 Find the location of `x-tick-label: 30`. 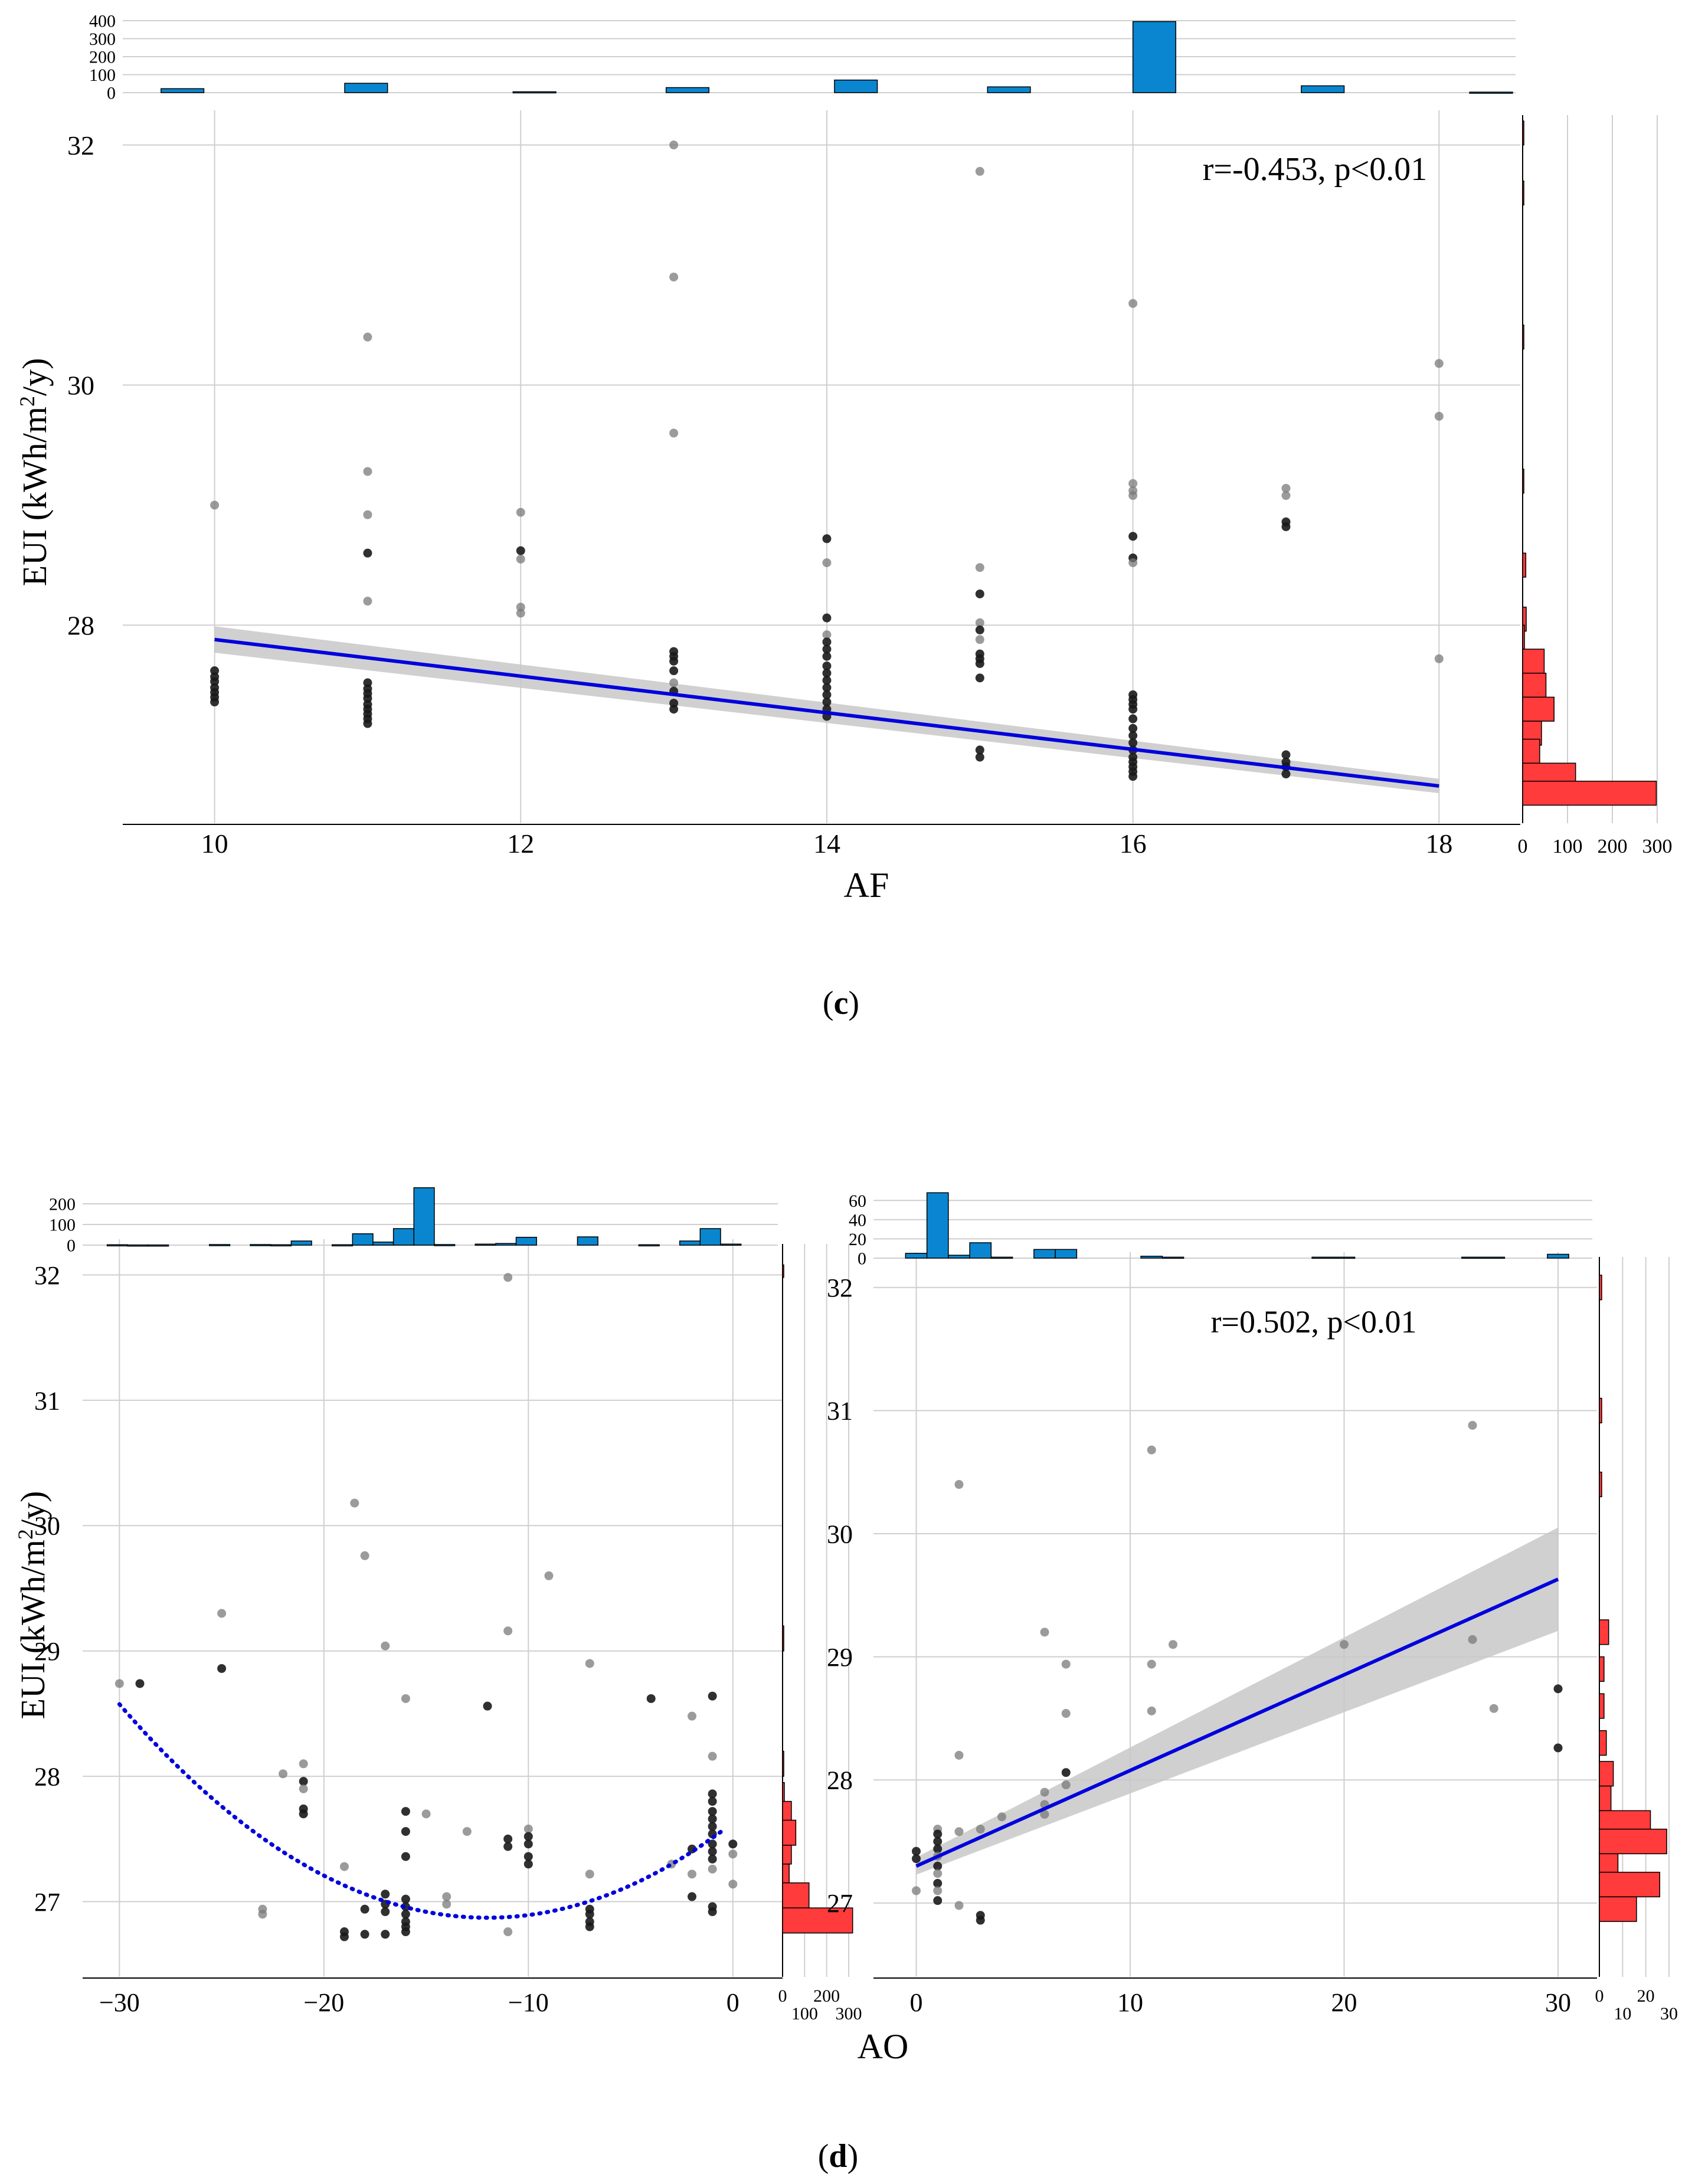

x-tick-label: 30 is located at coordinates (1558, 2002).